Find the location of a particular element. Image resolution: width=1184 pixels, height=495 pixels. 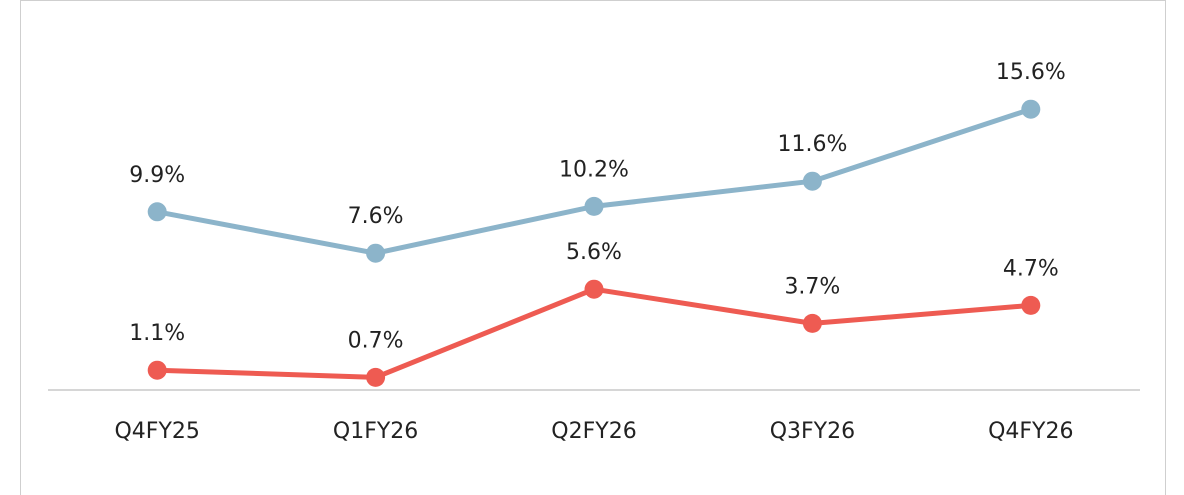

data-label: 4.7% is located at coordinates (1031, 268).